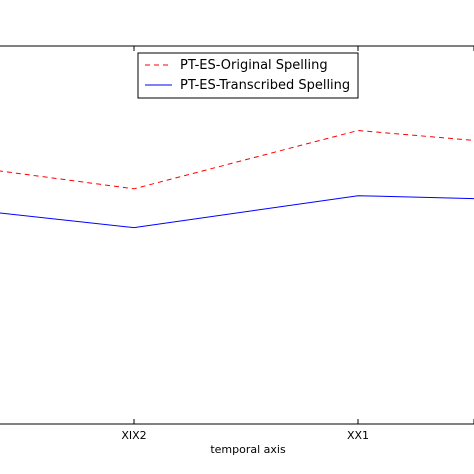 The image size is (474, 474). Describe the element at coordinates (265, 85) in the screenshot. I see `legend-label-transcribed: PT-ES-Transcribed Spelling` at that location.